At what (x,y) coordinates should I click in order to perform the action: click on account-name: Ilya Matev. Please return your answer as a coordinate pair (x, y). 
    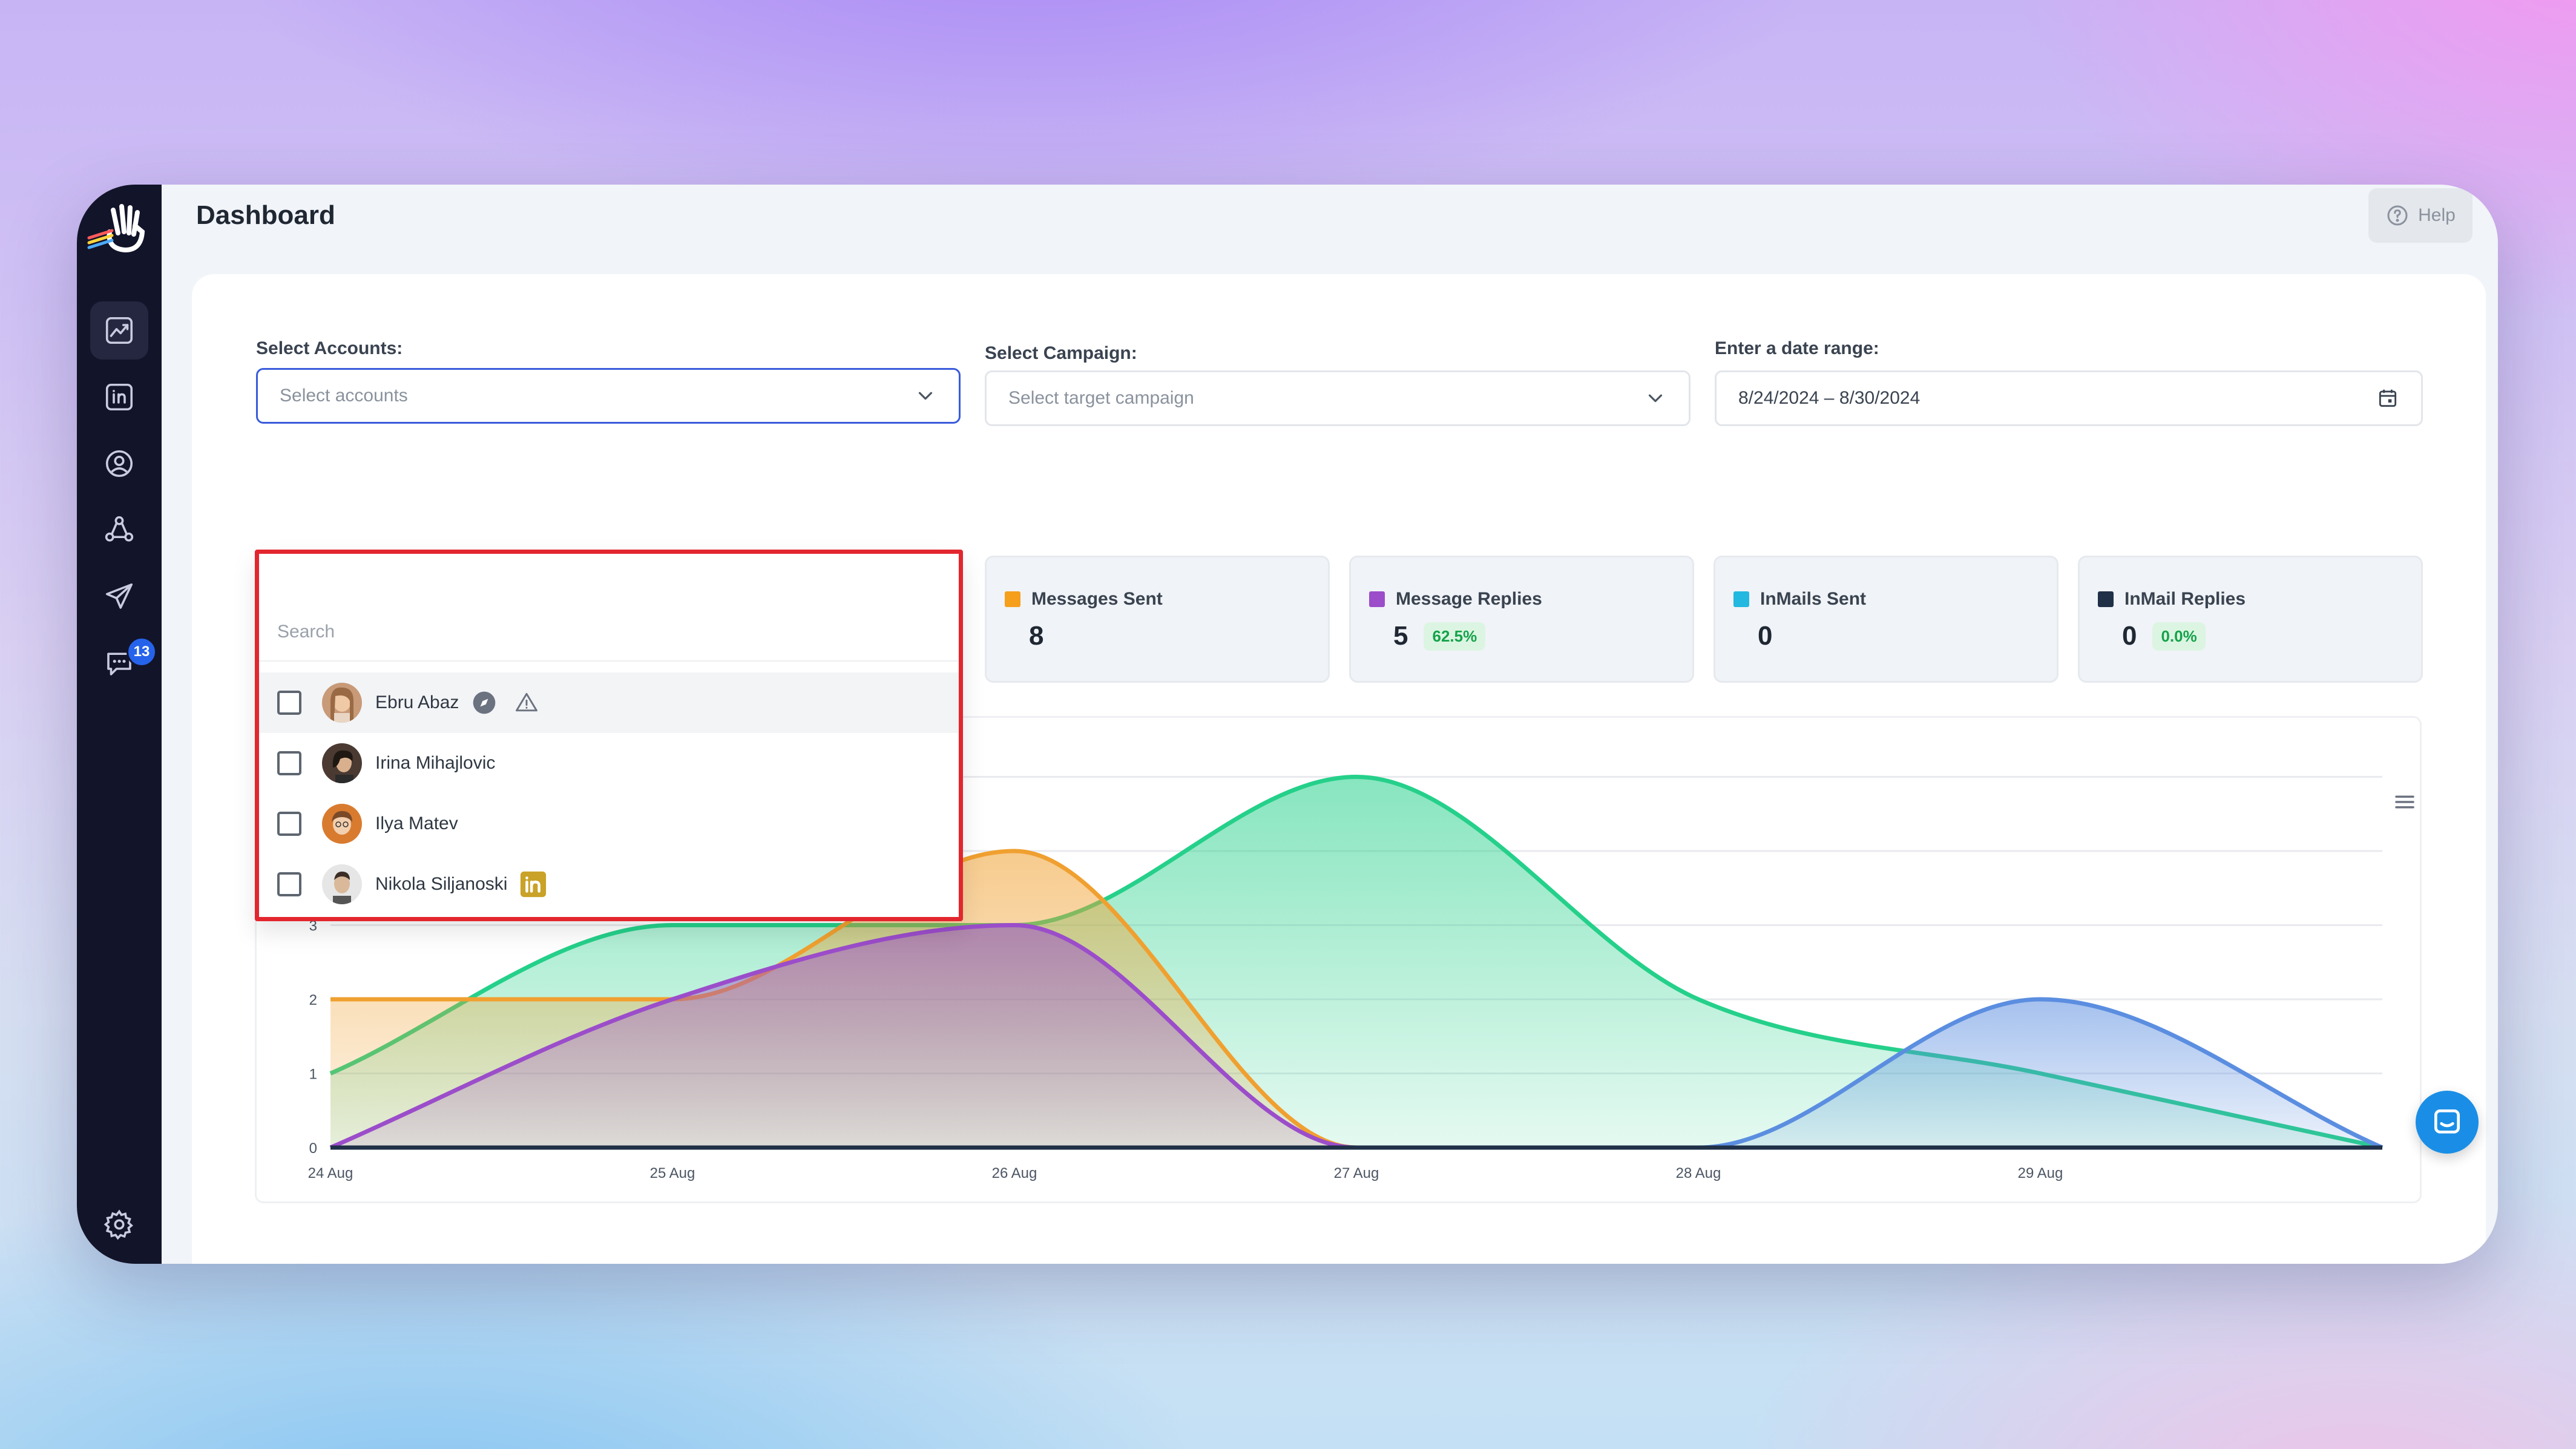
    Looking at the image, I should click on (416, 823).